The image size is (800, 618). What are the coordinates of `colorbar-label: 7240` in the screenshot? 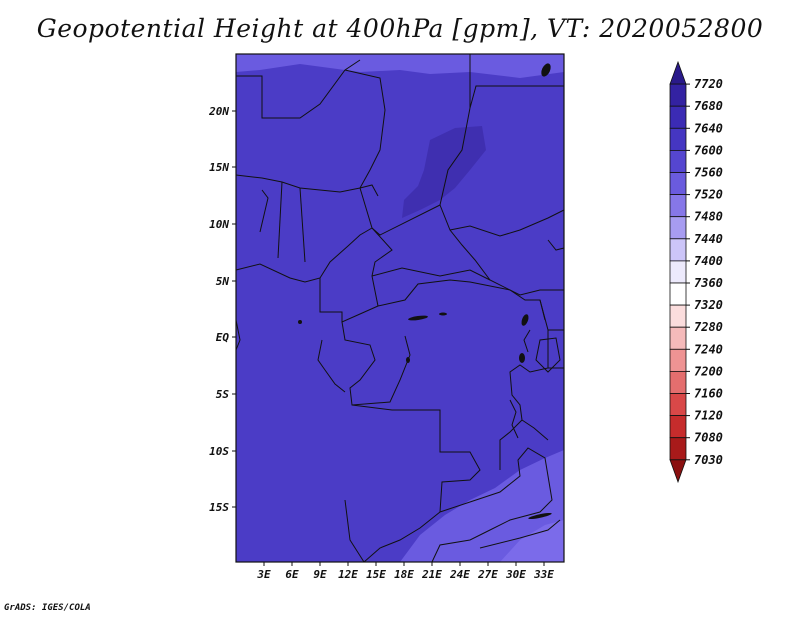 It's located at (708, 349).